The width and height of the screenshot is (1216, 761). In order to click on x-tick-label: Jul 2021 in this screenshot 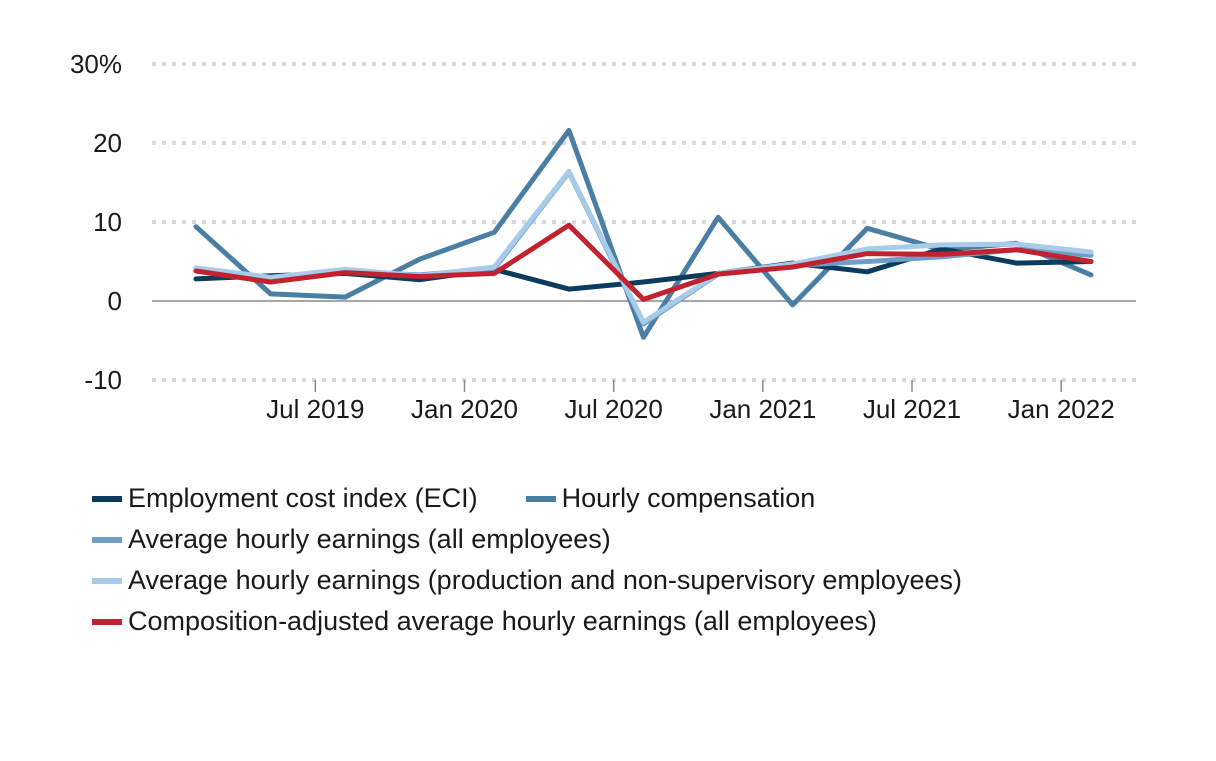, I will do `click(912, 409)`.